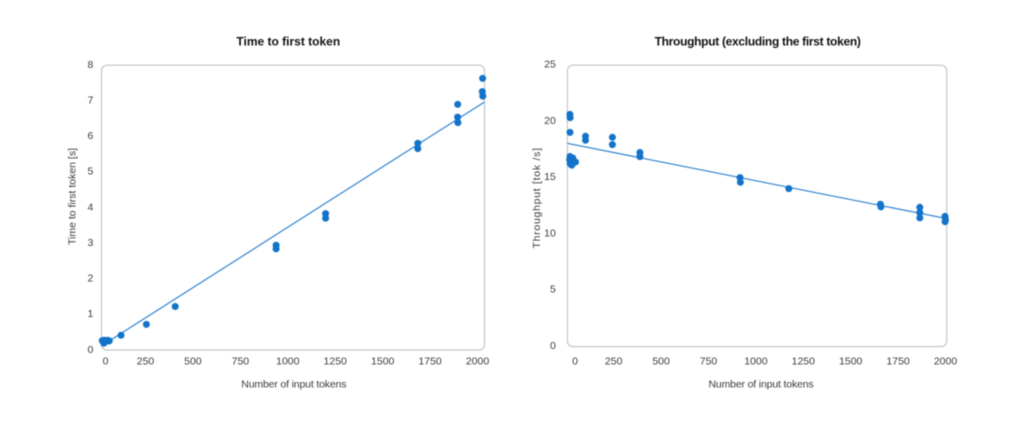 Image resolution: width=1024 pixels, height=427 pixels. Describe the element at coordinates (90, 279) in the screenshot. I see `svg-text: 2` at that location.